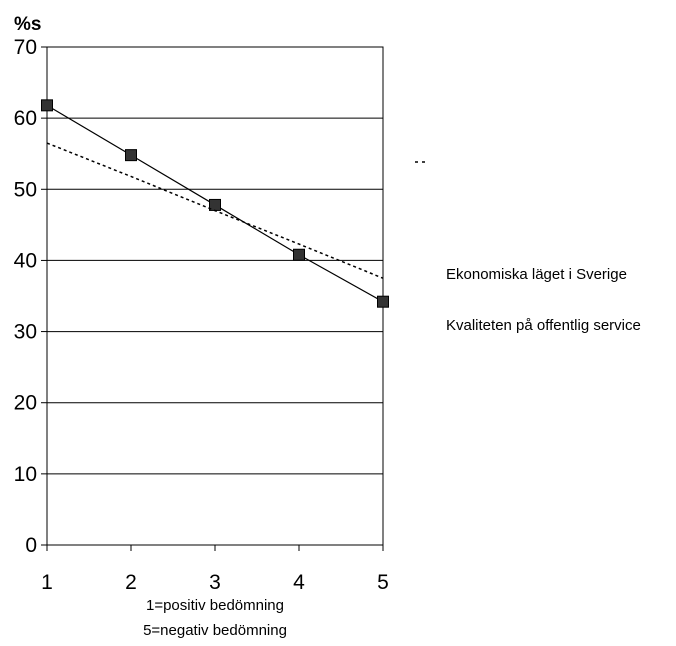  I want to click on y-tick-label-0: 0, so click(31, 545).